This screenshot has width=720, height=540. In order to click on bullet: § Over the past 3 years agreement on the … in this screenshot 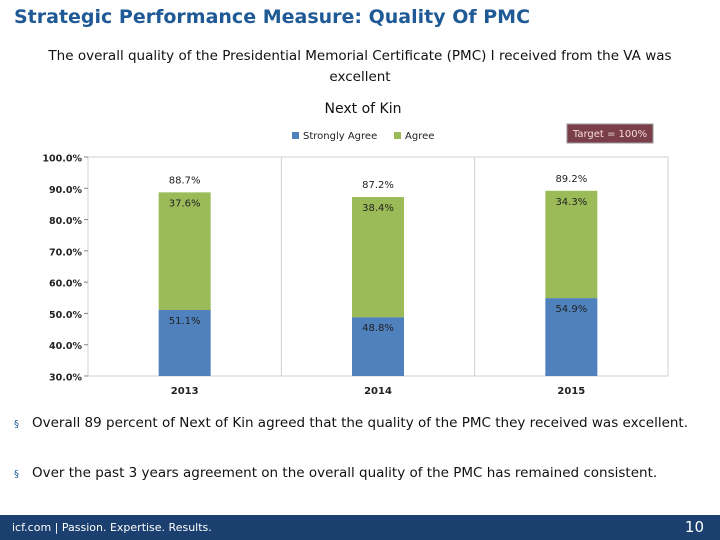, I will do `click(358, 473)`.